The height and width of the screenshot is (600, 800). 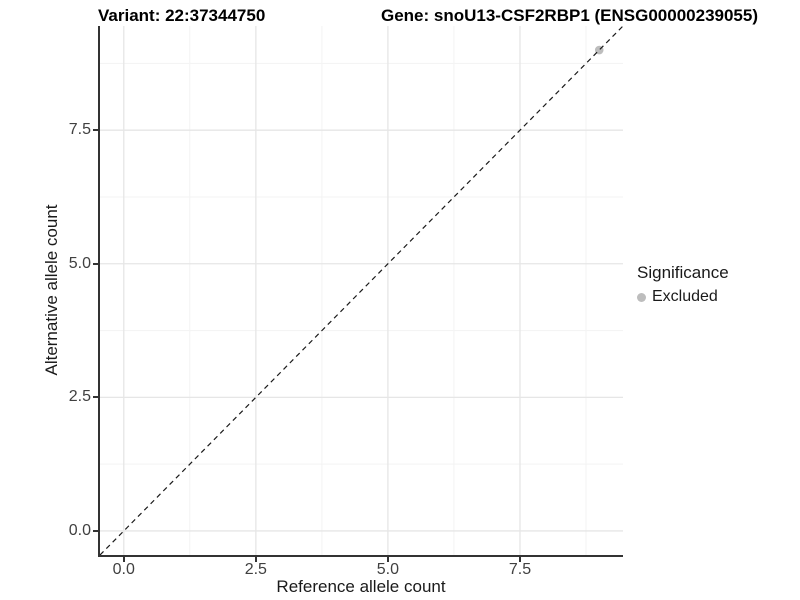 I want to click on gene-title: Gene: snoU13-CSF2RBP1 (ENSG00000239055), so click(x=569, y=15).